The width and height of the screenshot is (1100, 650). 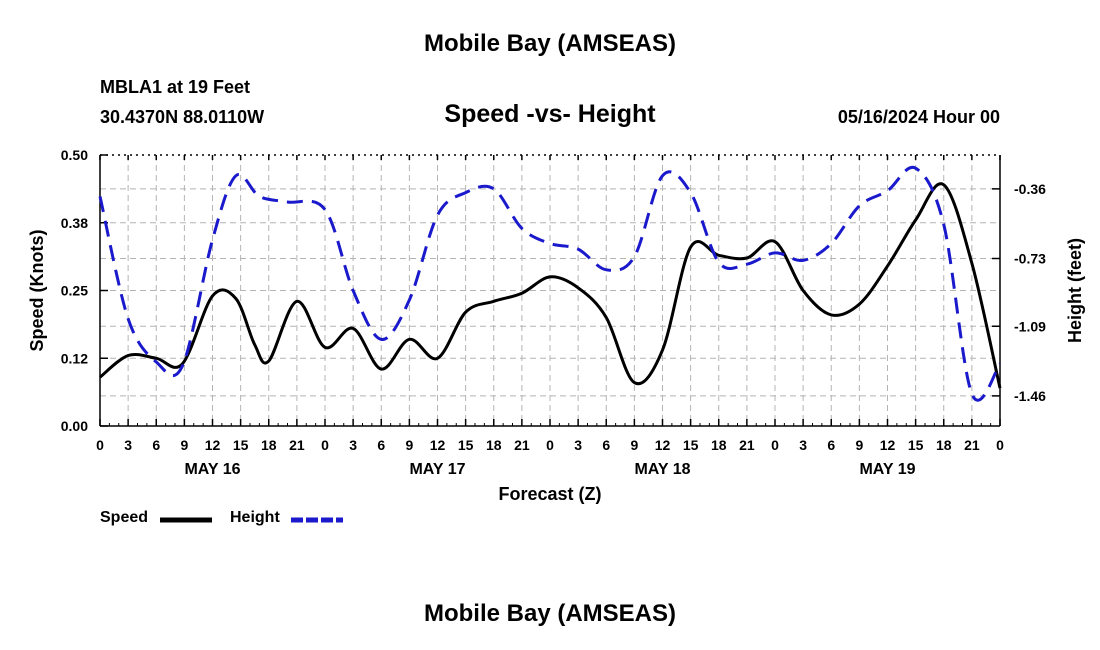 What do you see at coordinates (212, 469) in the screenshot?
I see `day-label: MAY 16` at bounding box center [212, 469].